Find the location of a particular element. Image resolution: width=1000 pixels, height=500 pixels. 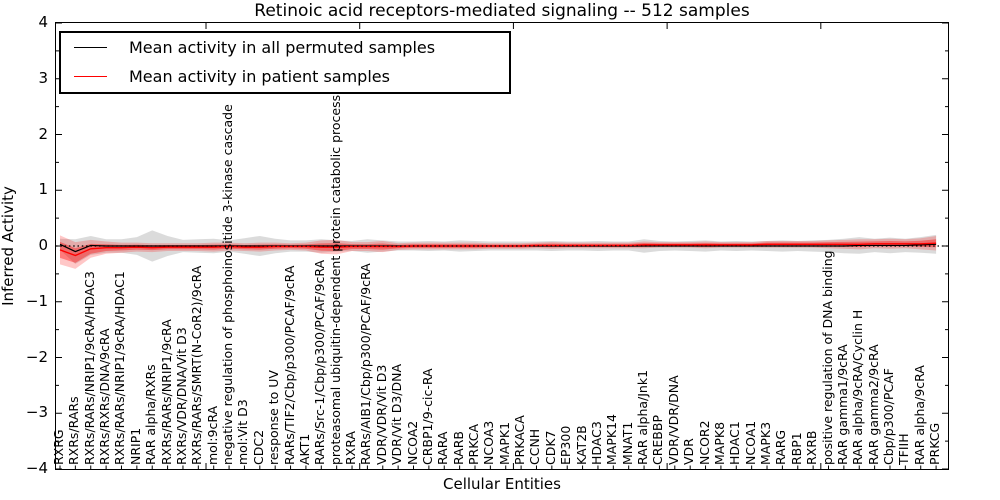

x-tick-label: NCOA3 is located at coordinates (489, 442).